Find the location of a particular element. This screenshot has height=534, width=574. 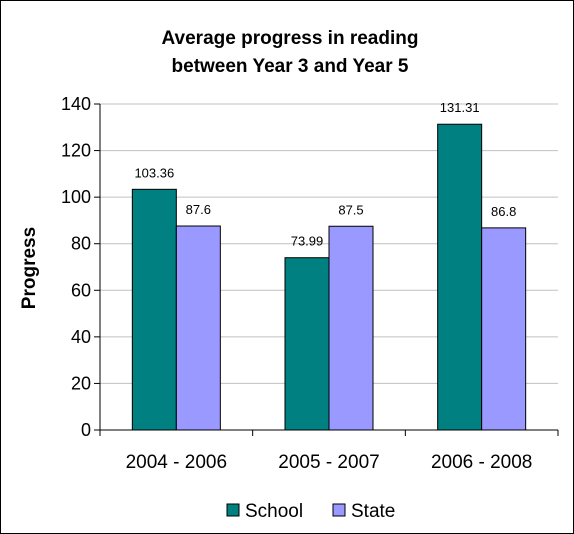

y-tick-label: 0 is located at coordinates (86, 430).